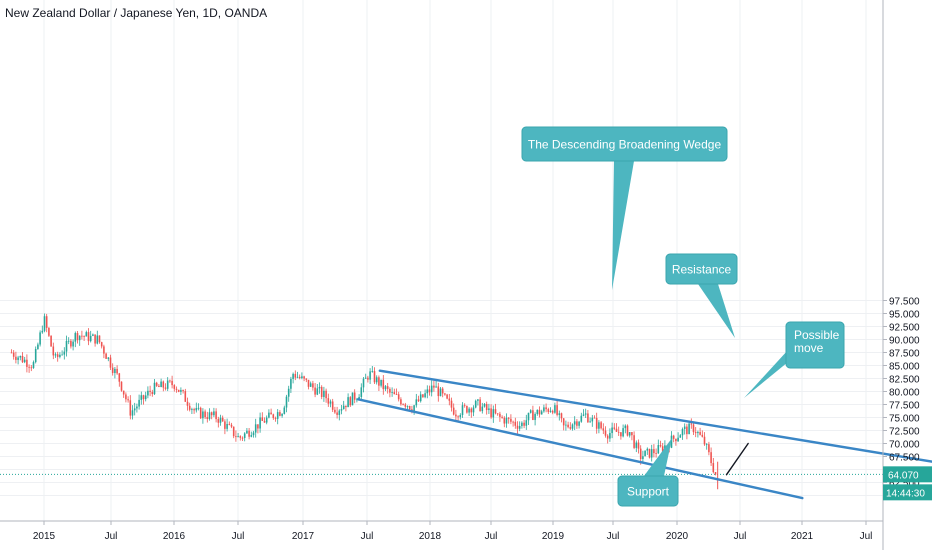 The image size is (932, 550). What do you see at coordinates (716, 311) in the screenshot?
I see `resistance-callout-pointer` at bounding box center [716, 311].